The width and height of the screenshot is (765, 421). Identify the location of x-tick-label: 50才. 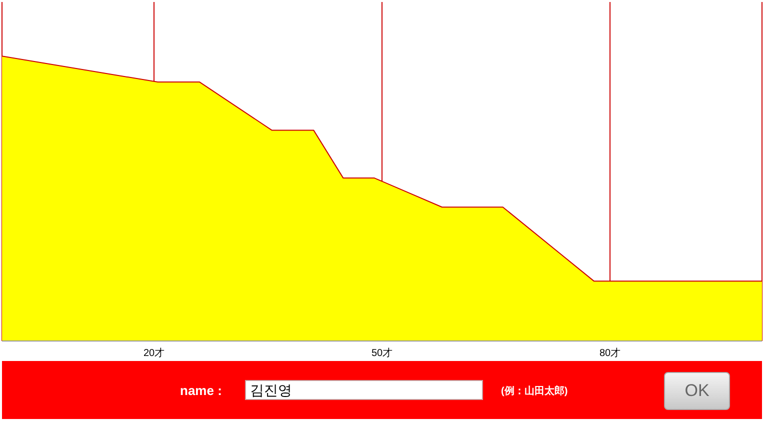
(382, 353).